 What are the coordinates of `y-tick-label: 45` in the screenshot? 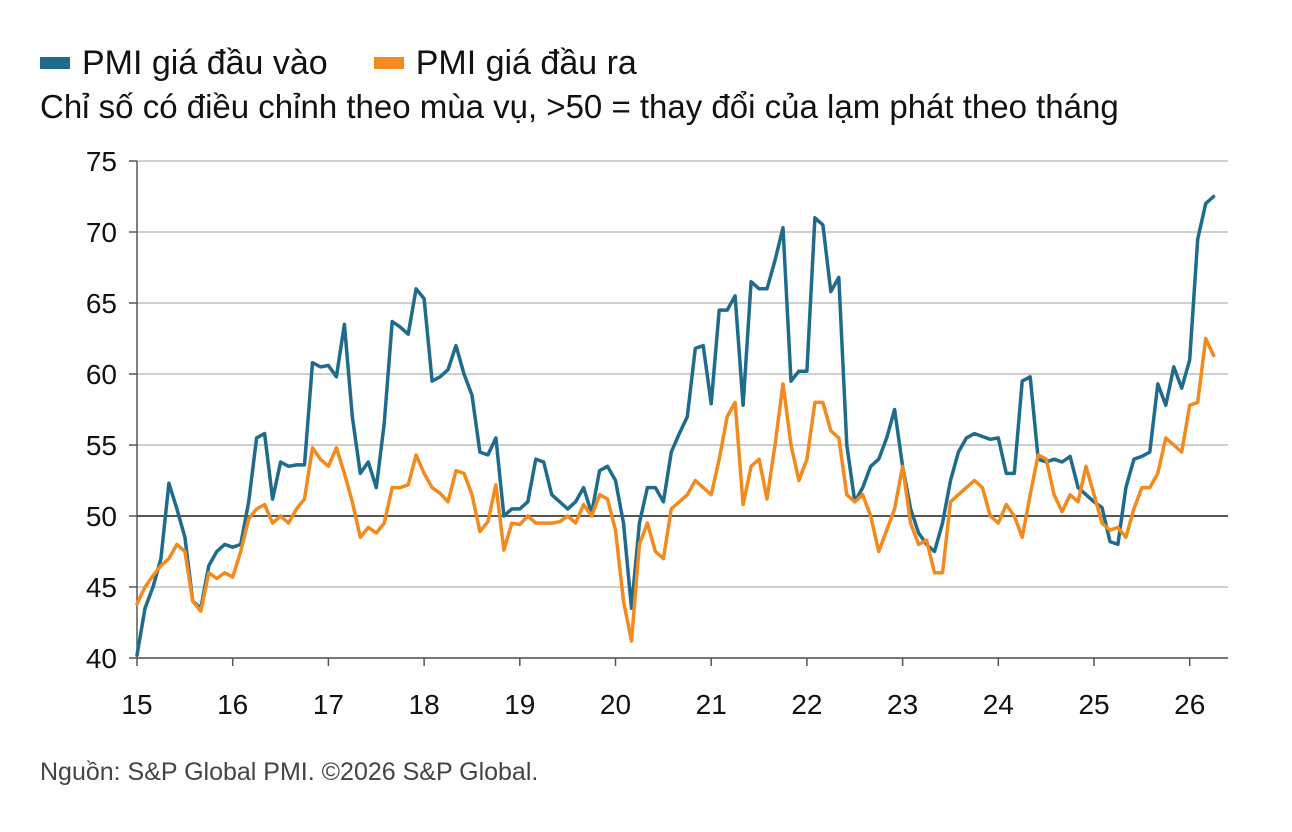 It's located at (101, 587).